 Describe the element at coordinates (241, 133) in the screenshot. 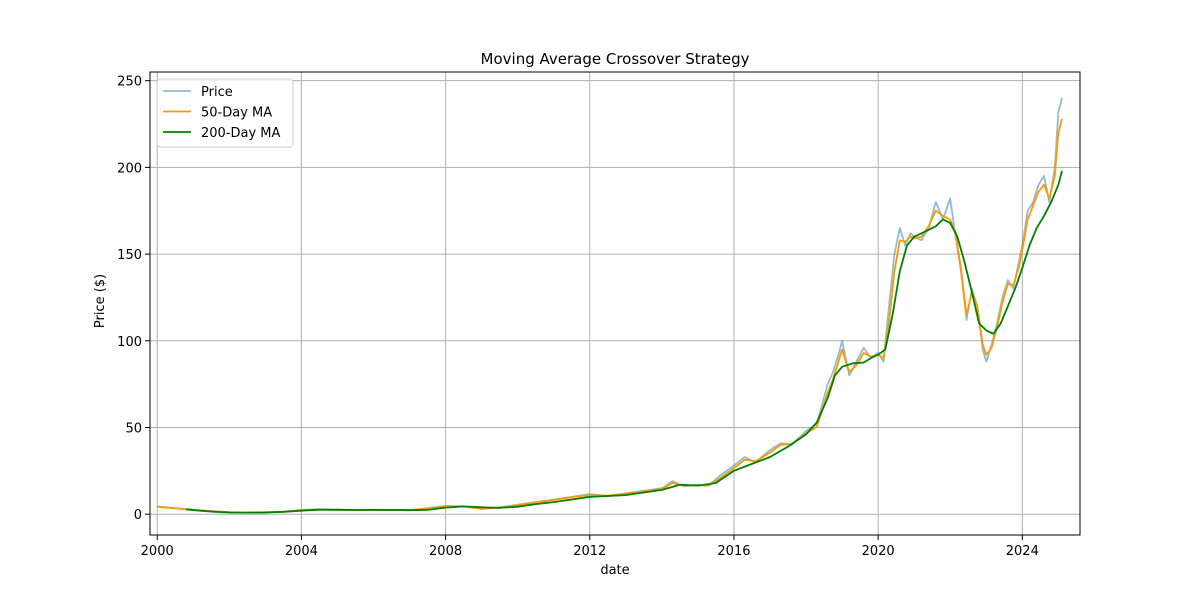

I see `legend-label-200-day-ma: 200-Day MA` at that location.